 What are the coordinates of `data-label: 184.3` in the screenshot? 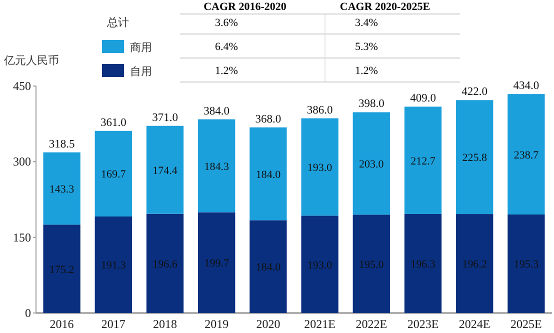 It's located at (217, 166).